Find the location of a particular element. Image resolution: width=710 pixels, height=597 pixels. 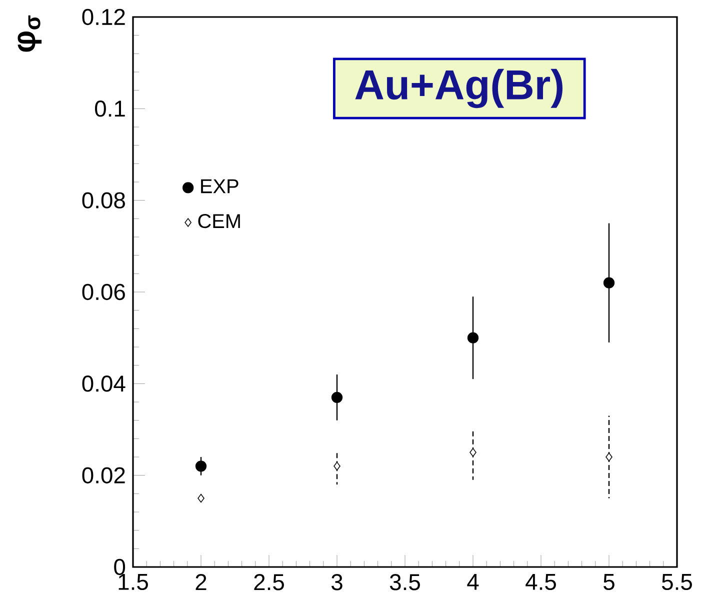

x-tick-label: 3 is located at coordinates (337, 582).